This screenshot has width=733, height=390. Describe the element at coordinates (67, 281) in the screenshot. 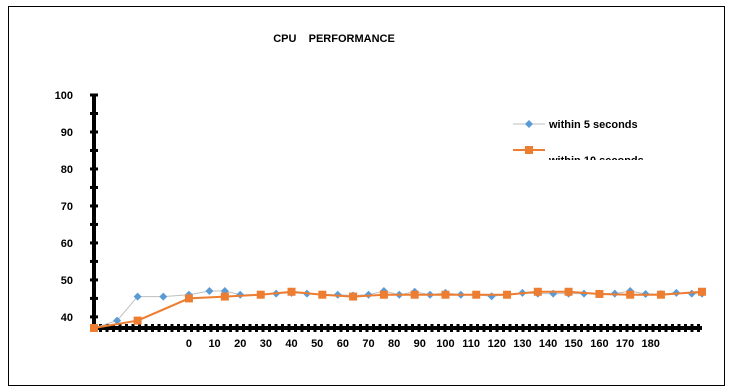

I see `y-tick-label: 50` at that location.